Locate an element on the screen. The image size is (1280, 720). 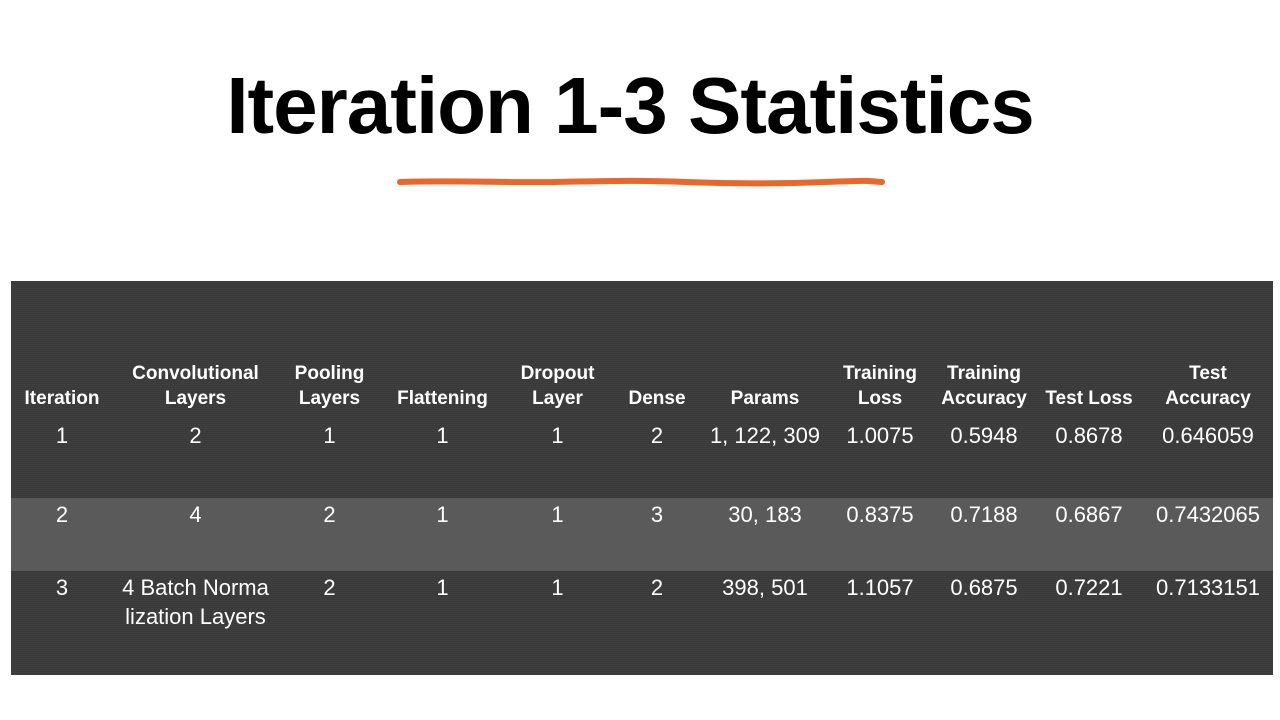
title-underline-decoration is located at coordinates (641, 182).